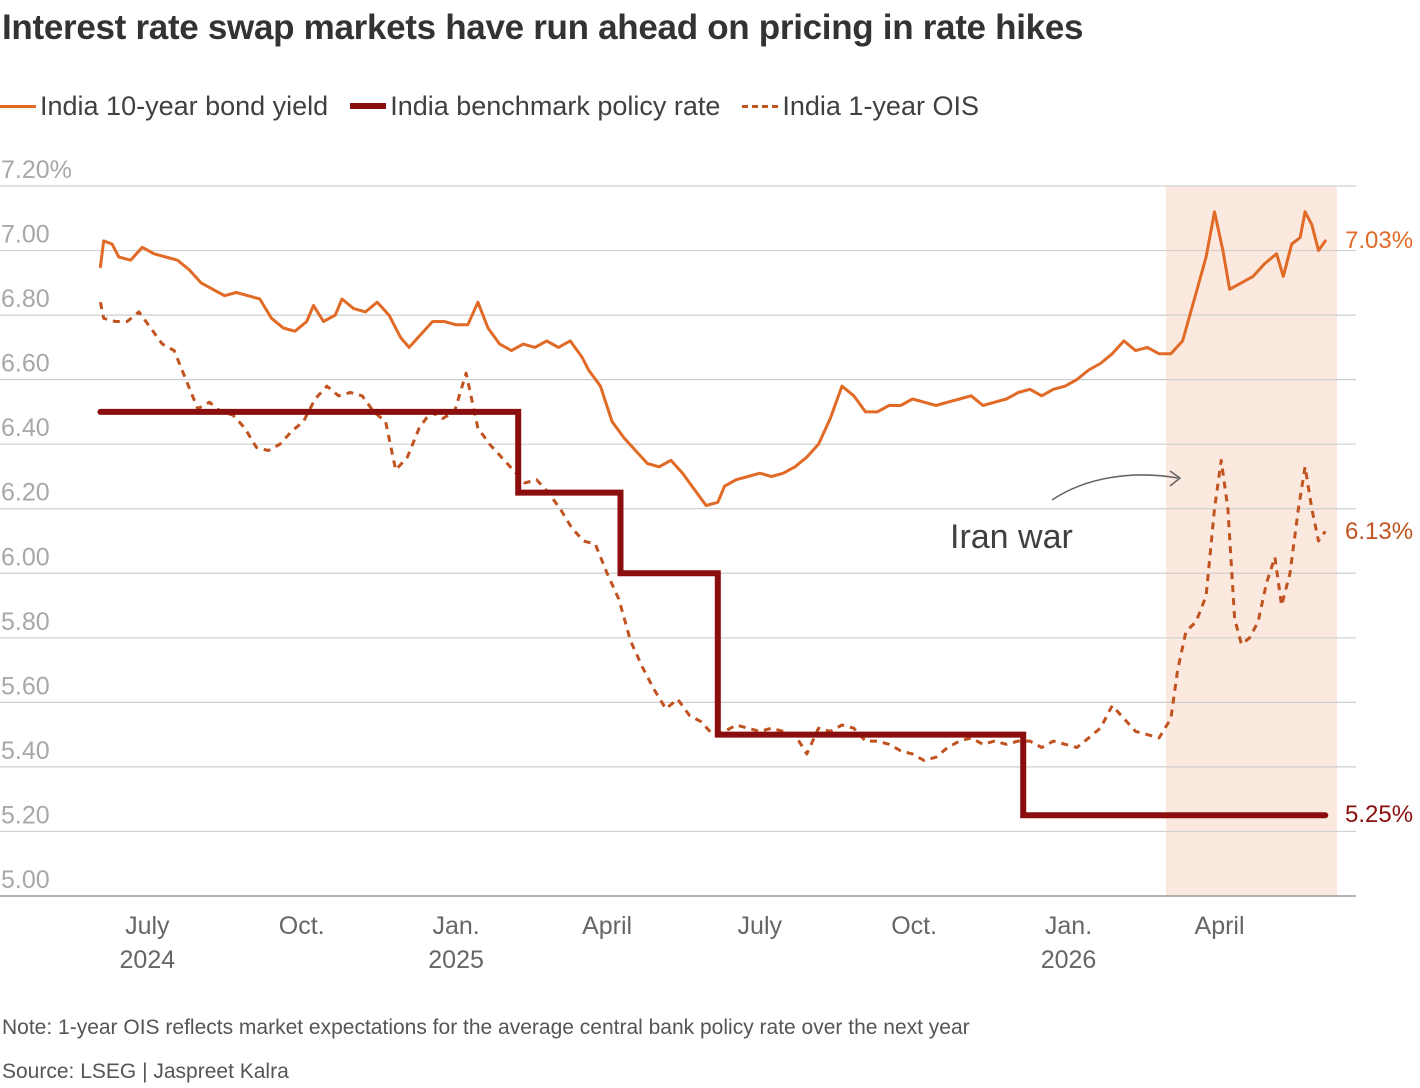  Describe the element at coordinates (760, 106) in the screenshot. I see `legend-swatch-ois` at that location.